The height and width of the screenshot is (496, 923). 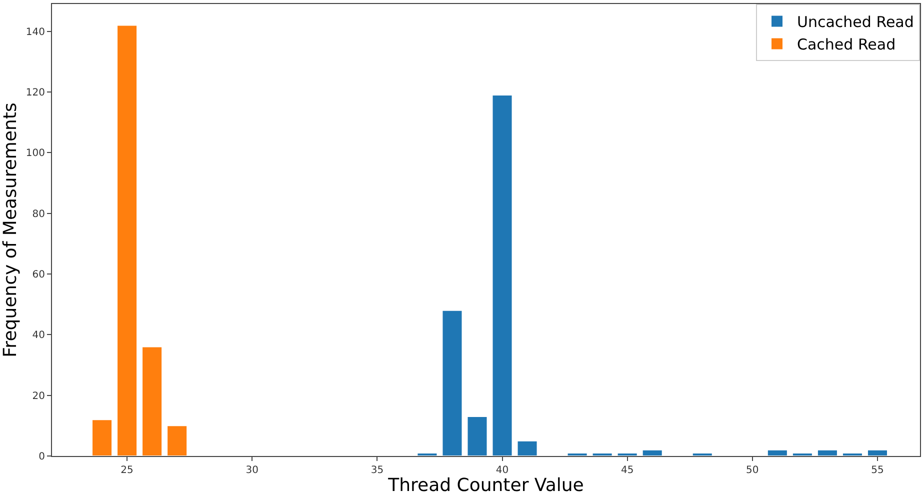 What do you see at coordinates (252, 470) in the screenshot?
I see `x-tick-label: 30` at bounding box center [252, 470].